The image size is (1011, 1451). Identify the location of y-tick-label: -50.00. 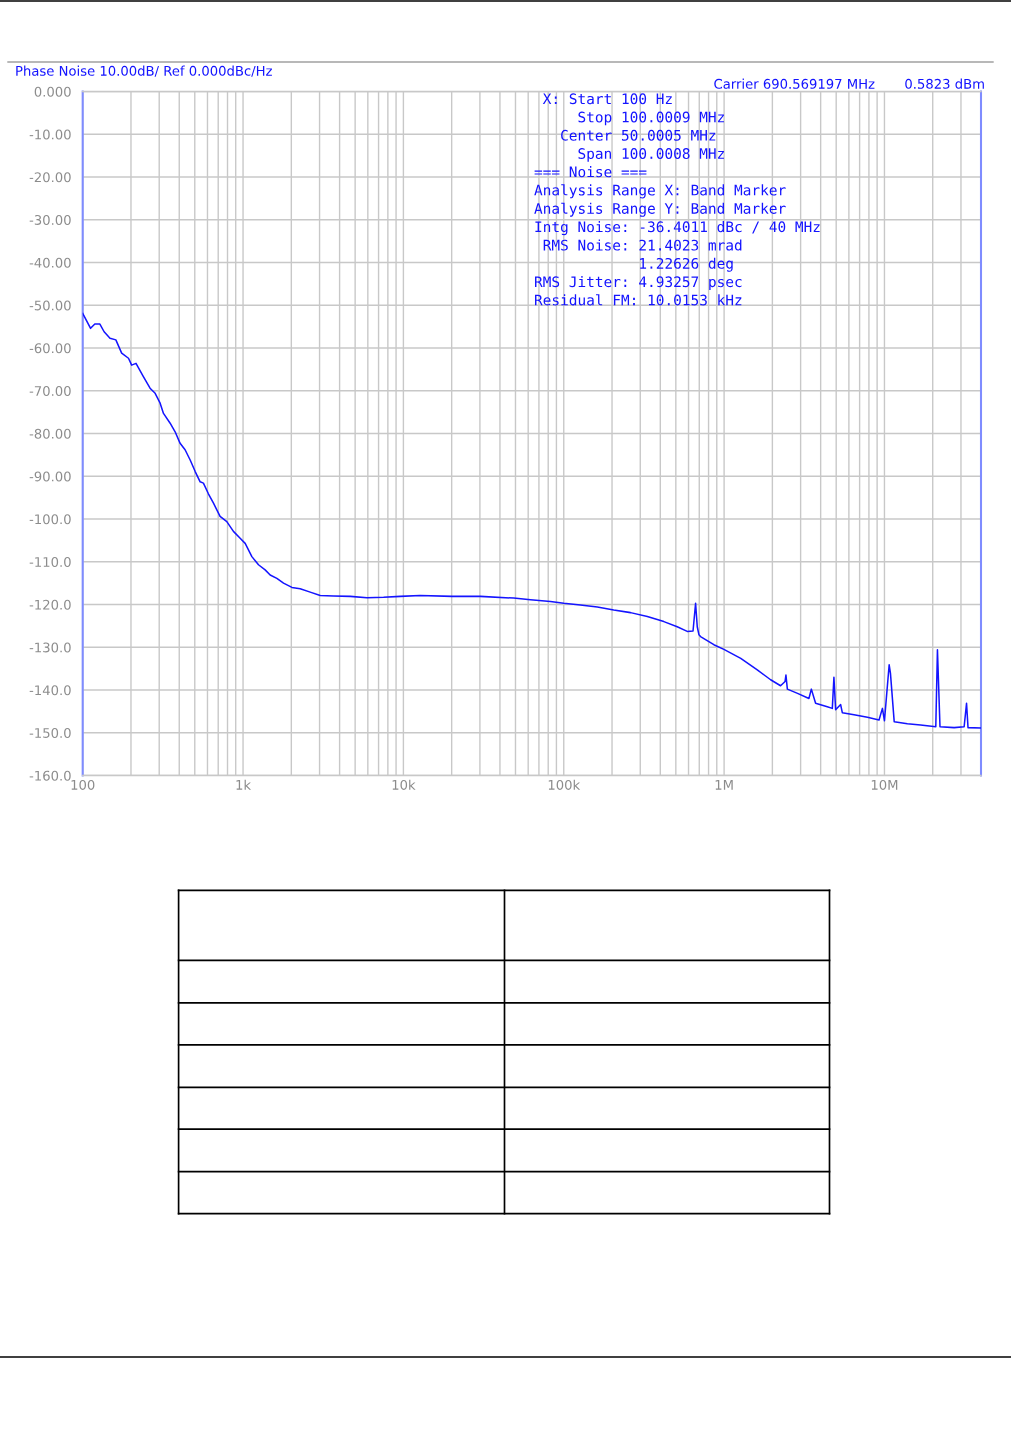
(50, 305).